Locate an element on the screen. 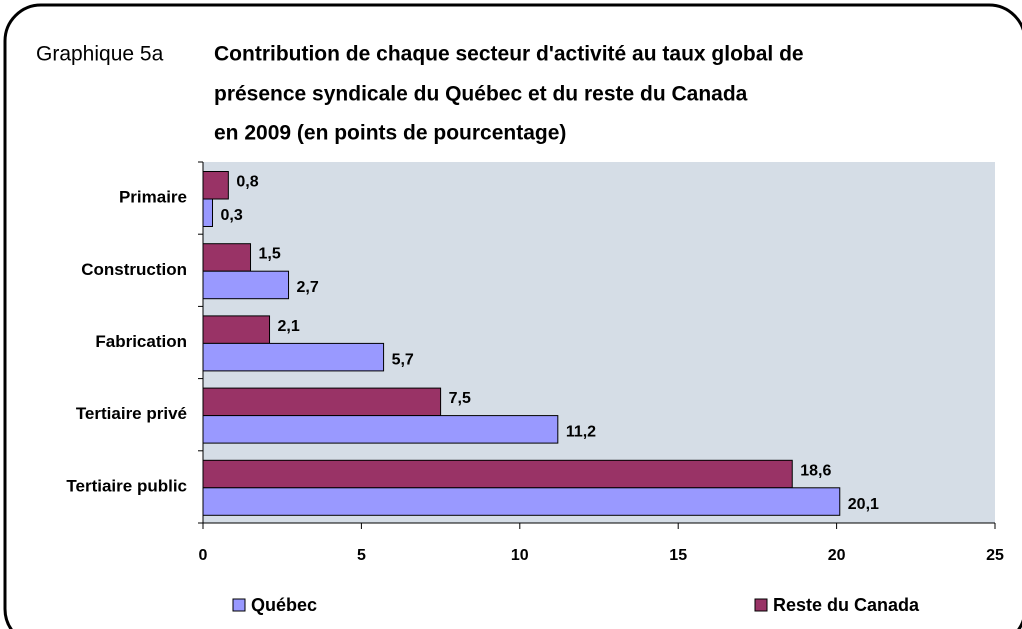 This screenshot has height=629, width=1022. x-tick-label: 15 is located at coordinates (678, 555).